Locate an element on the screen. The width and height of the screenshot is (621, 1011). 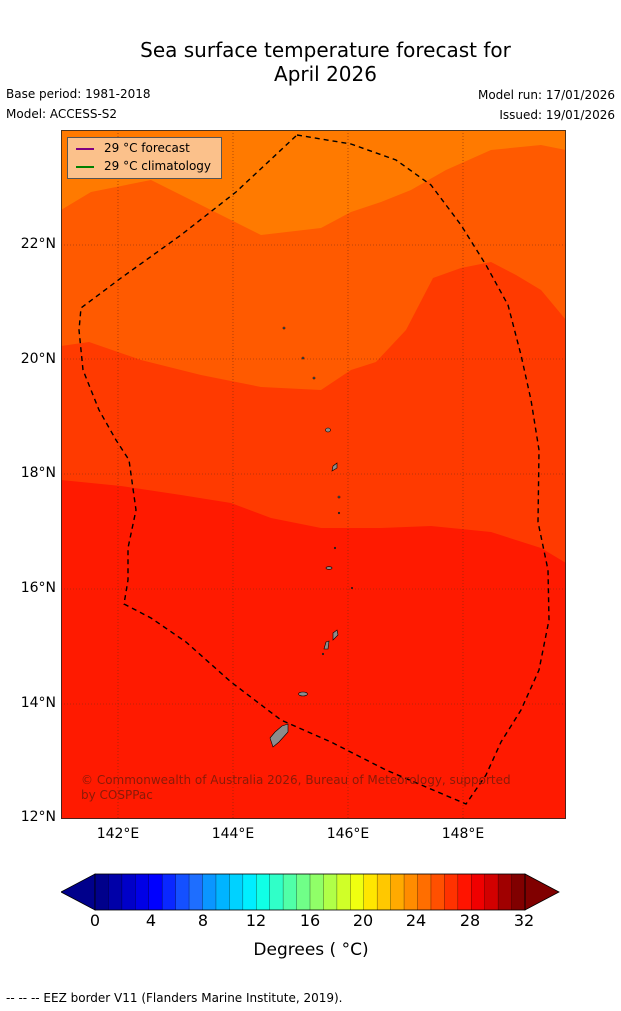
lon-label-148e: 148°E is located at coordinates (463, 834).